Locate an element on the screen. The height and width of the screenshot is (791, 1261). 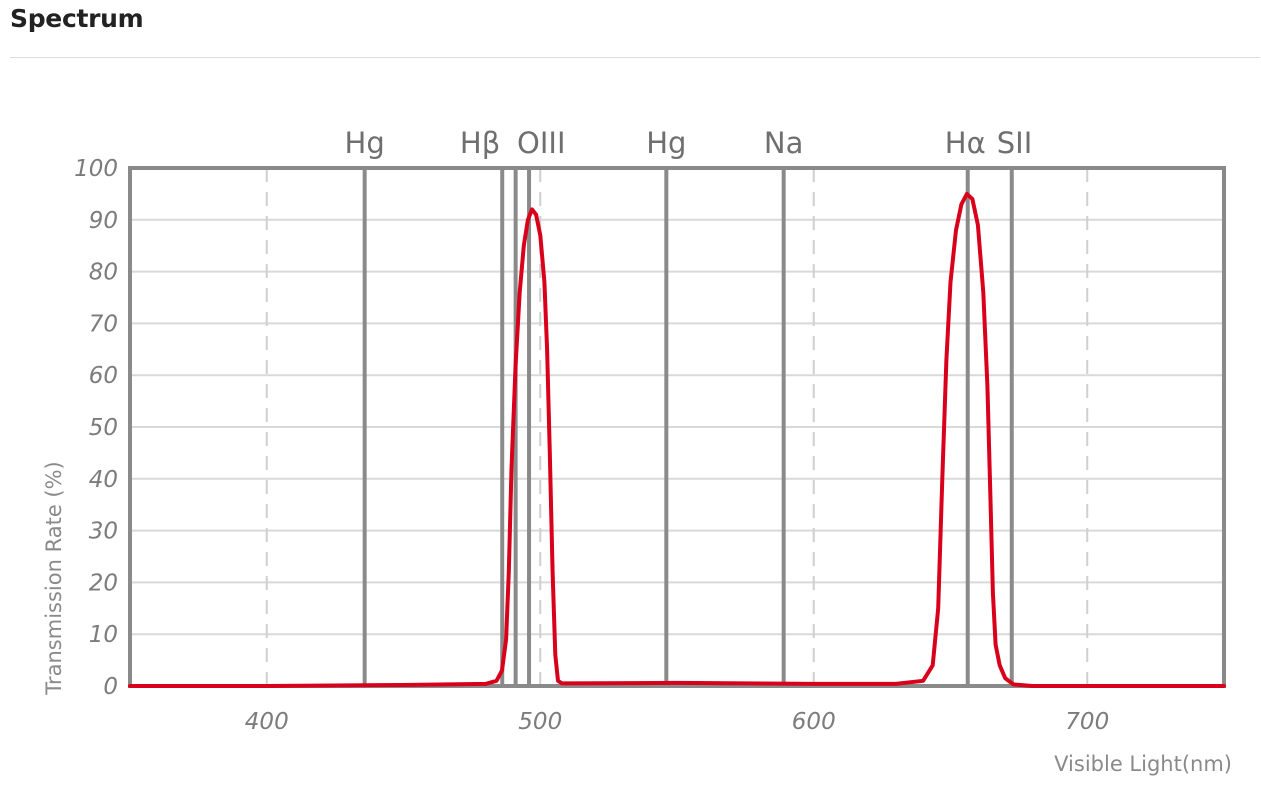
reference-line-label: Hβ is located at coordinates (480, 143).